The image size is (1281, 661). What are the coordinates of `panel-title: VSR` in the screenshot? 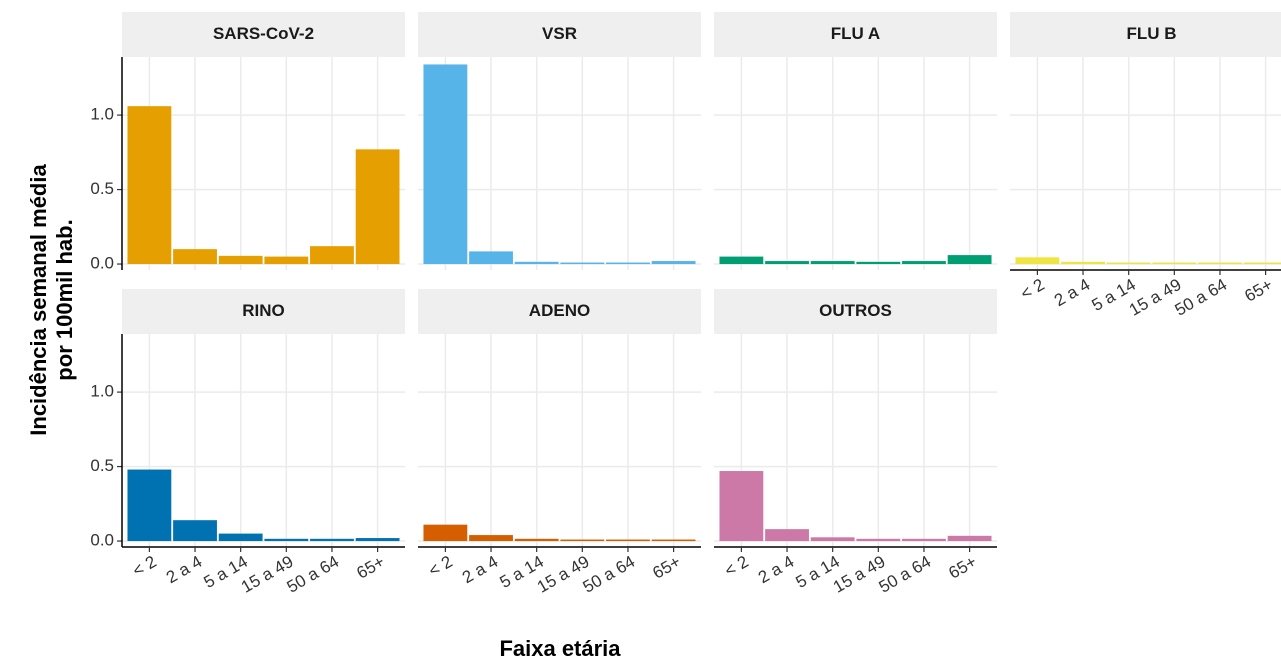 It's located at (559, 33).